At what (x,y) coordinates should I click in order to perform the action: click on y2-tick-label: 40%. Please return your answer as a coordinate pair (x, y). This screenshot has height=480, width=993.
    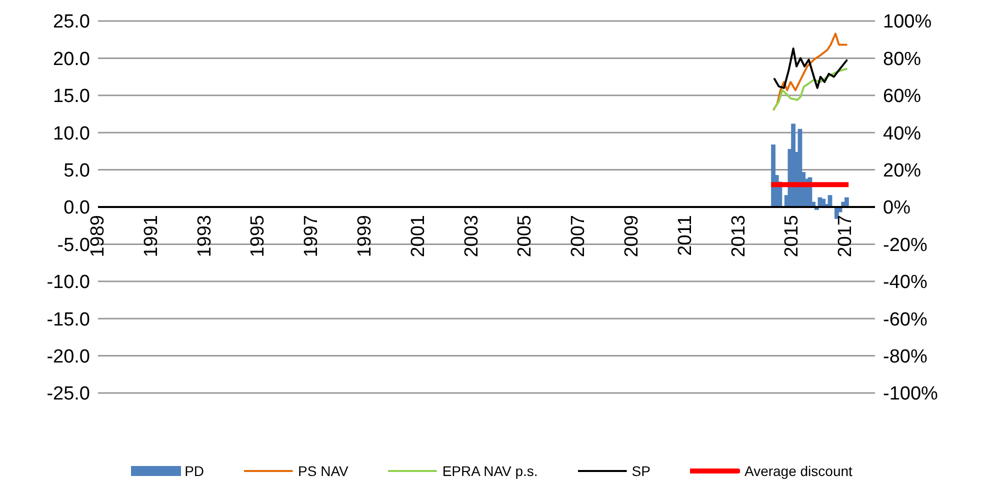
    Looking at the image, I should click on (902, 133).